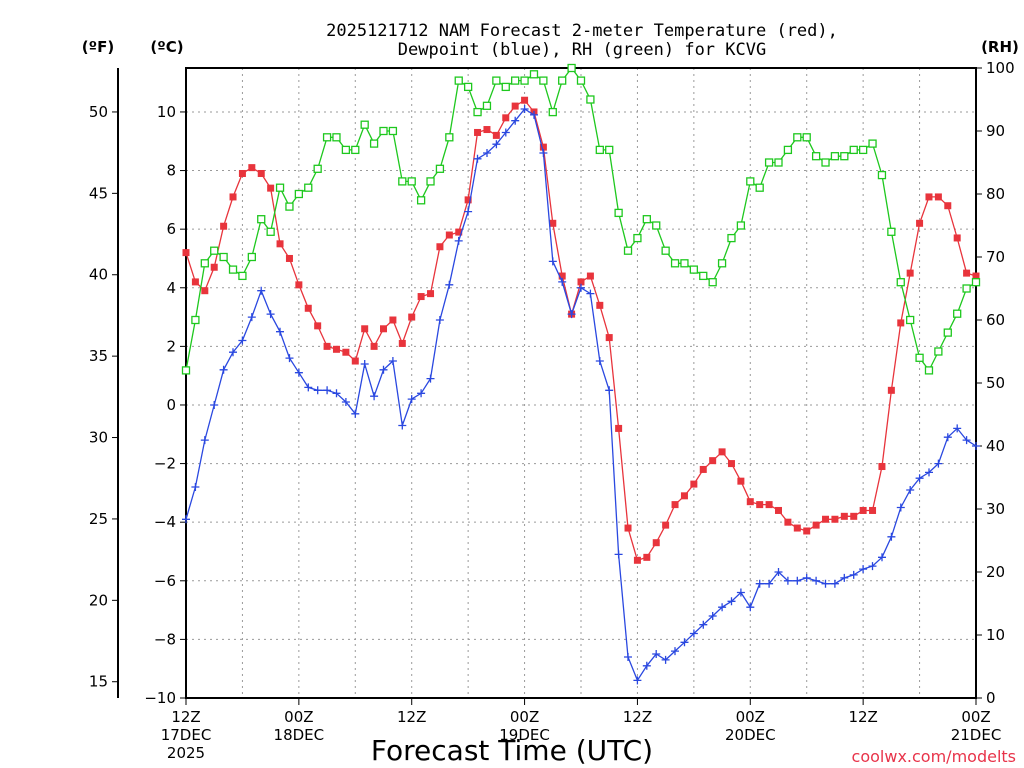 Image resolution: width=1024 pixels, height=768 pixels. Describe the element at coordinates (98, 519) in the screenshot. I see `fahrenheit-tick-label: 25` at that location.